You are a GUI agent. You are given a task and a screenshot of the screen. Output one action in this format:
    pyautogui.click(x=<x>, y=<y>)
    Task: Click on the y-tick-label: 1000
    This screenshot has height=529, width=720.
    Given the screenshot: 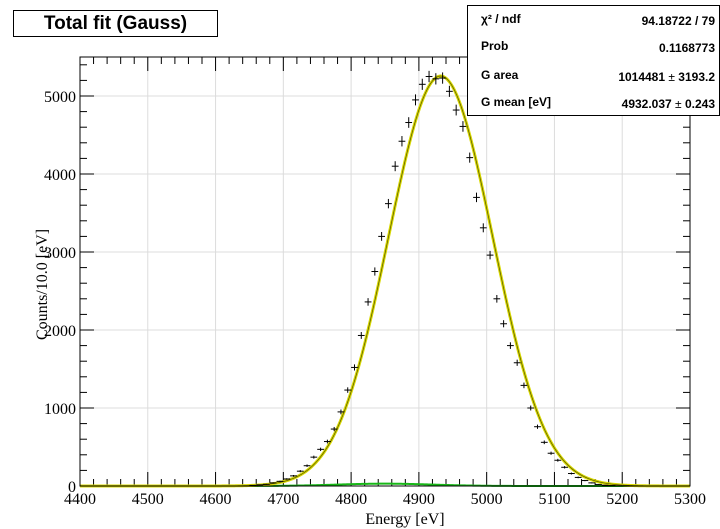 What is the action you would take?
    pyautogui.click(x=60, y=409)
    